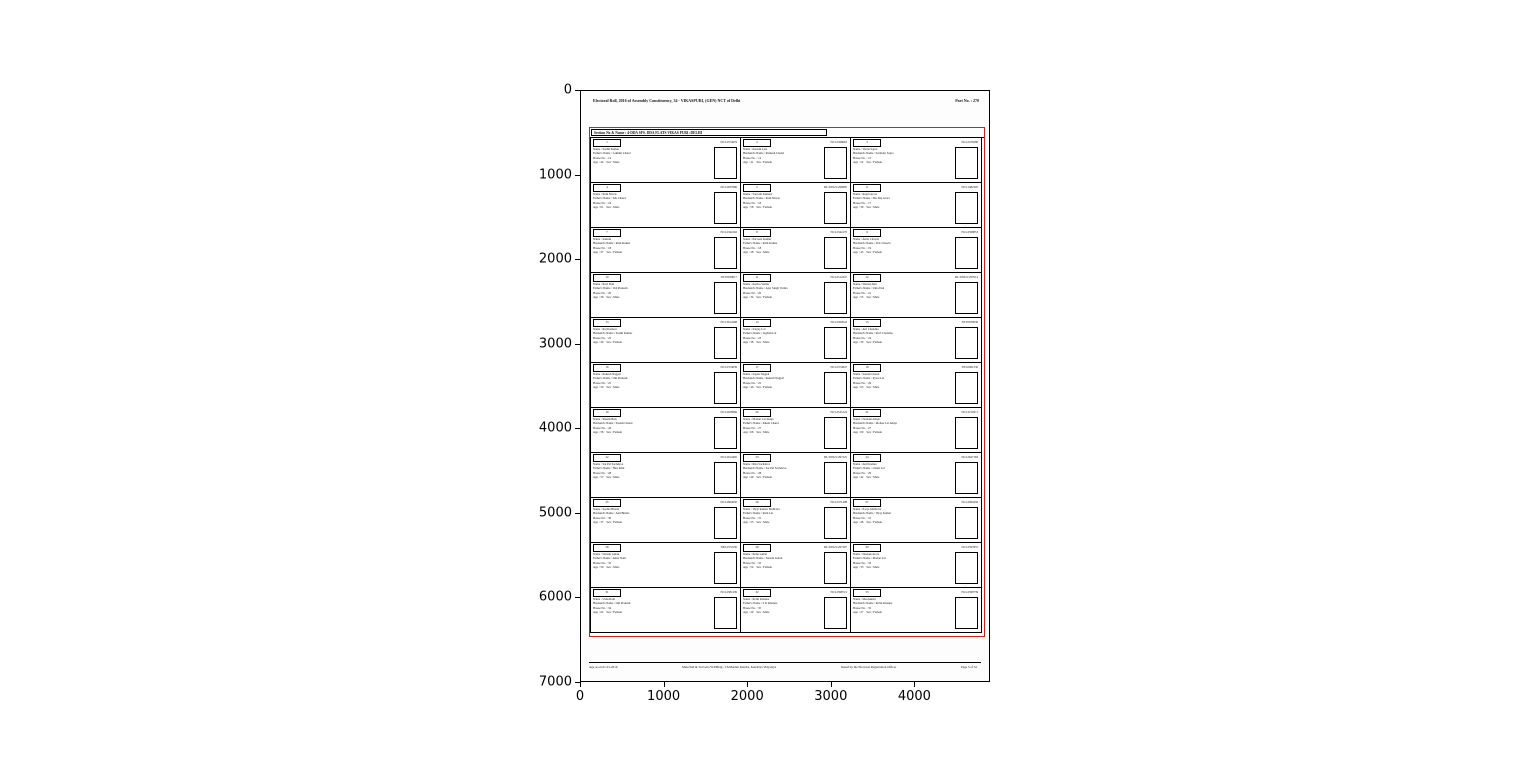 The height and width of the screenshot is (767, 1536). I want to click on epic-number: NCL2374647, so click(839, 367).